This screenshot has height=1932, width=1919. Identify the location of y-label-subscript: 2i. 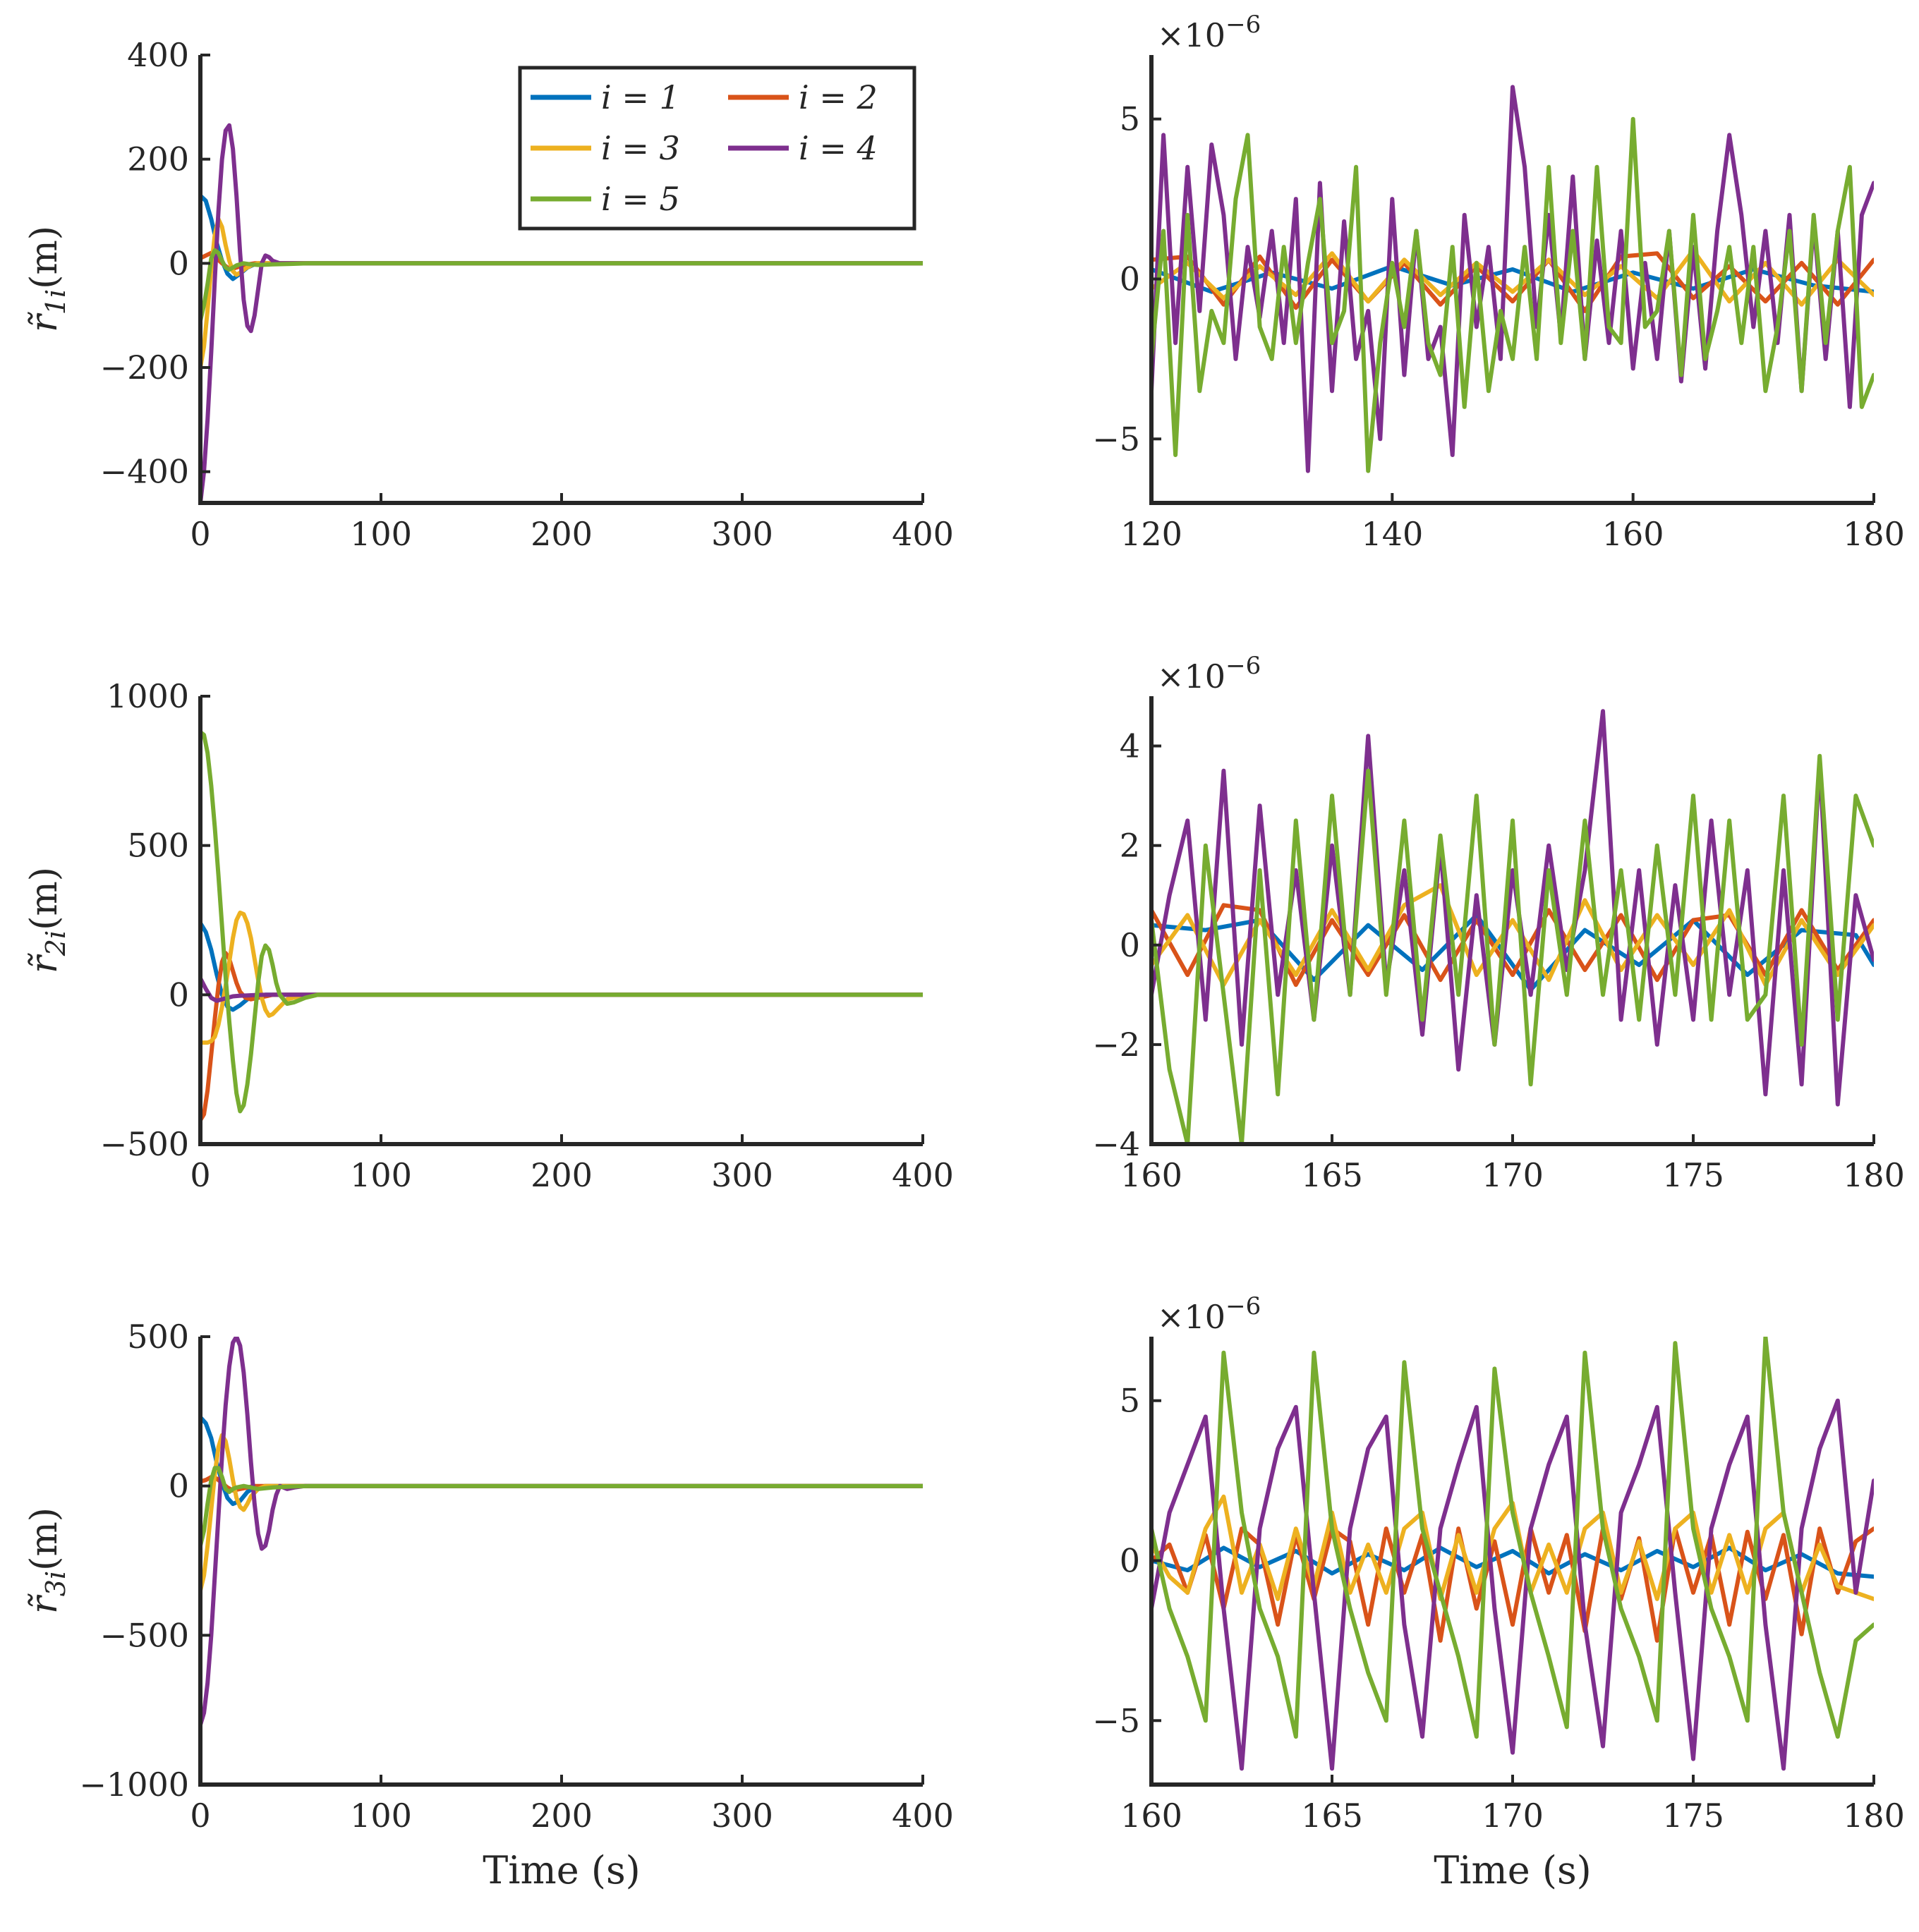
(56, 943).